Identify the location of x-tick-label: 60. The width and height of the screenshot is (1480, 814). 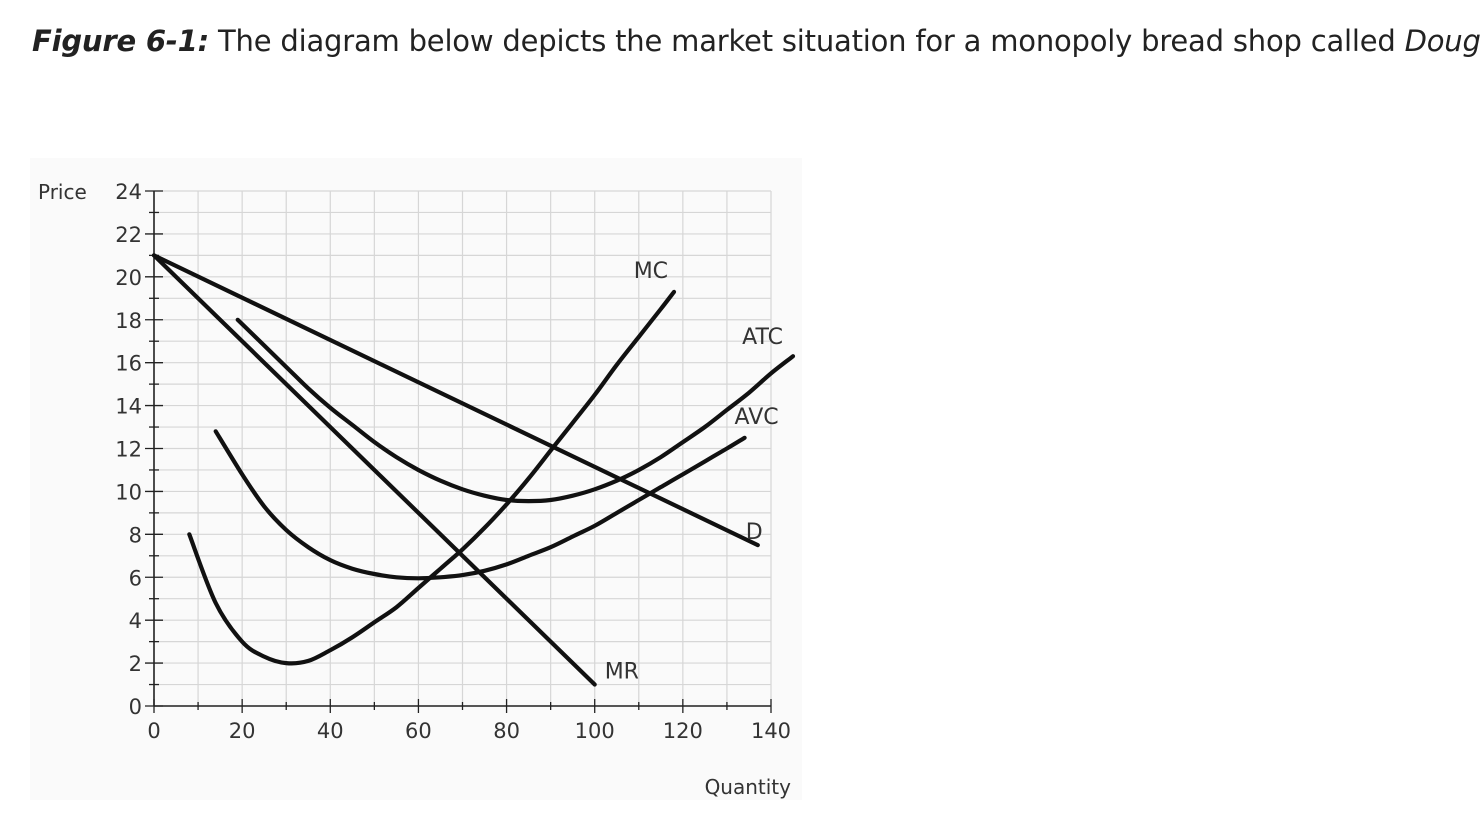
(418, 731).